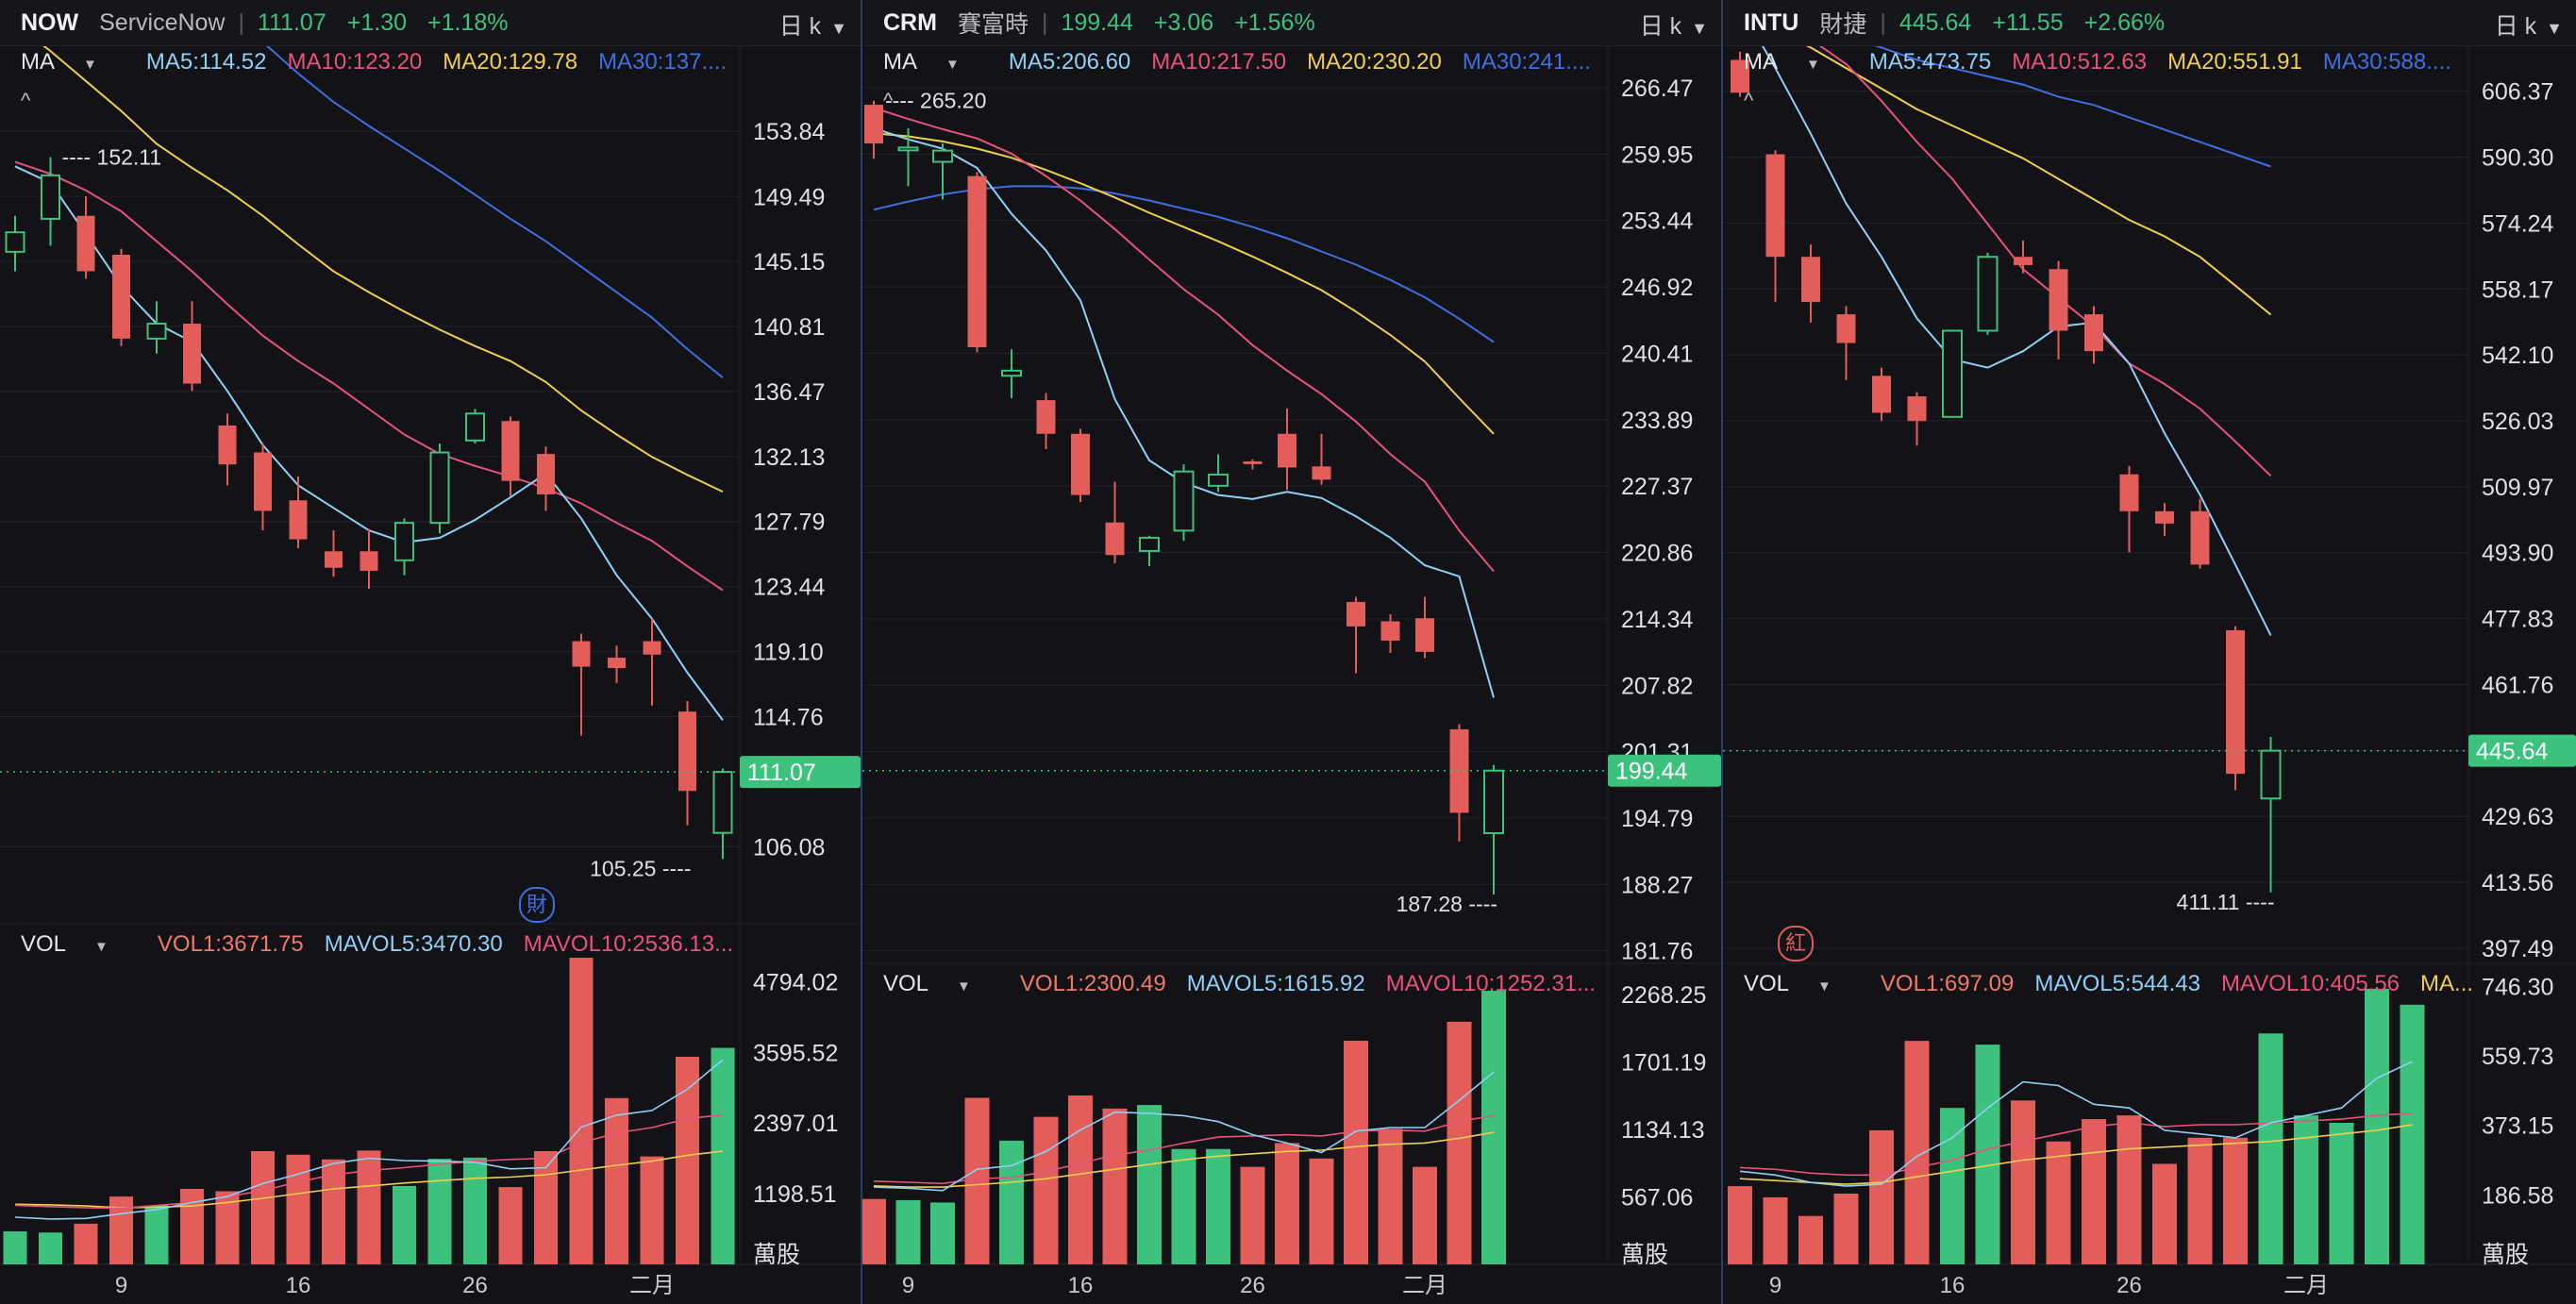 The width and height of the screenshot is (2576, 1304). What do you see at coordinates (1657, 421) in the screenshot?
I see `price-tick-label: 233.89` at bounding box center [1657, 421].